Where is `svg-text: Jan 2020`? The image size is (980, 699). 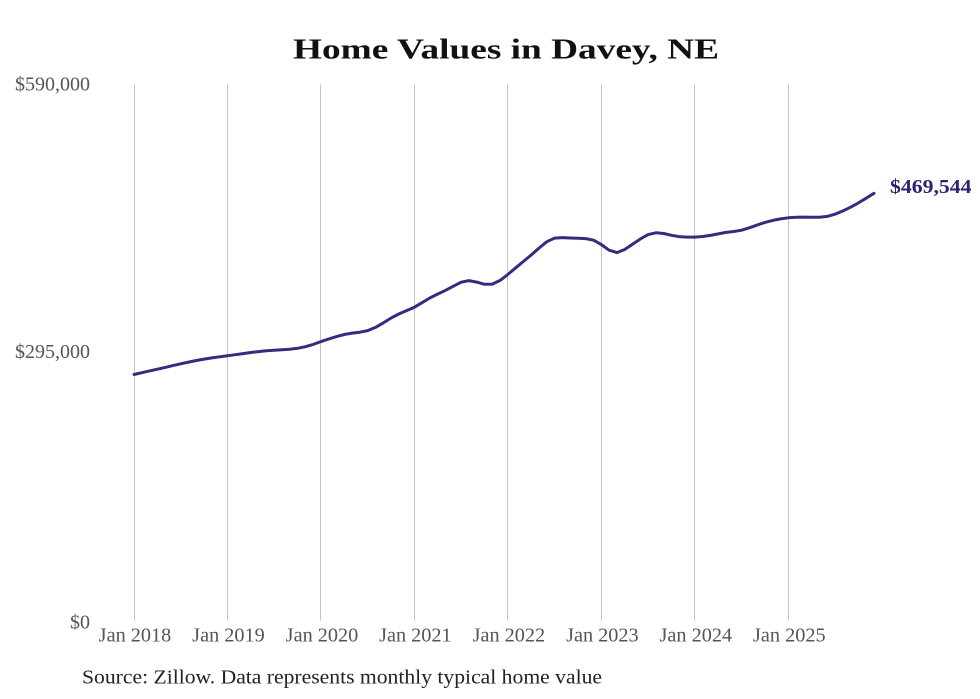
svg-text: Jan 2020 is located at coordinates (322, 636).